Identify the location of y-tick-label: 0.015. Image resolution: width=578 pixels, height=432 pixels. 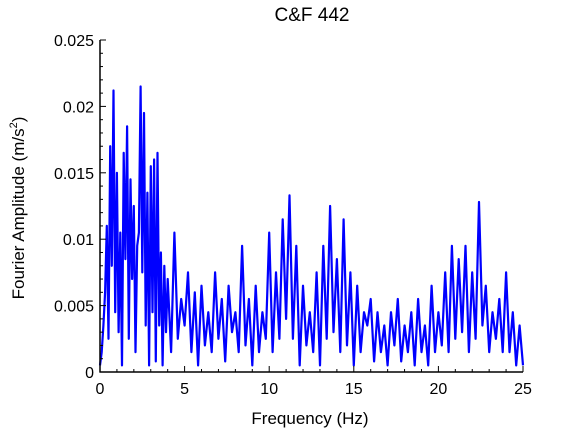
(74, 174).